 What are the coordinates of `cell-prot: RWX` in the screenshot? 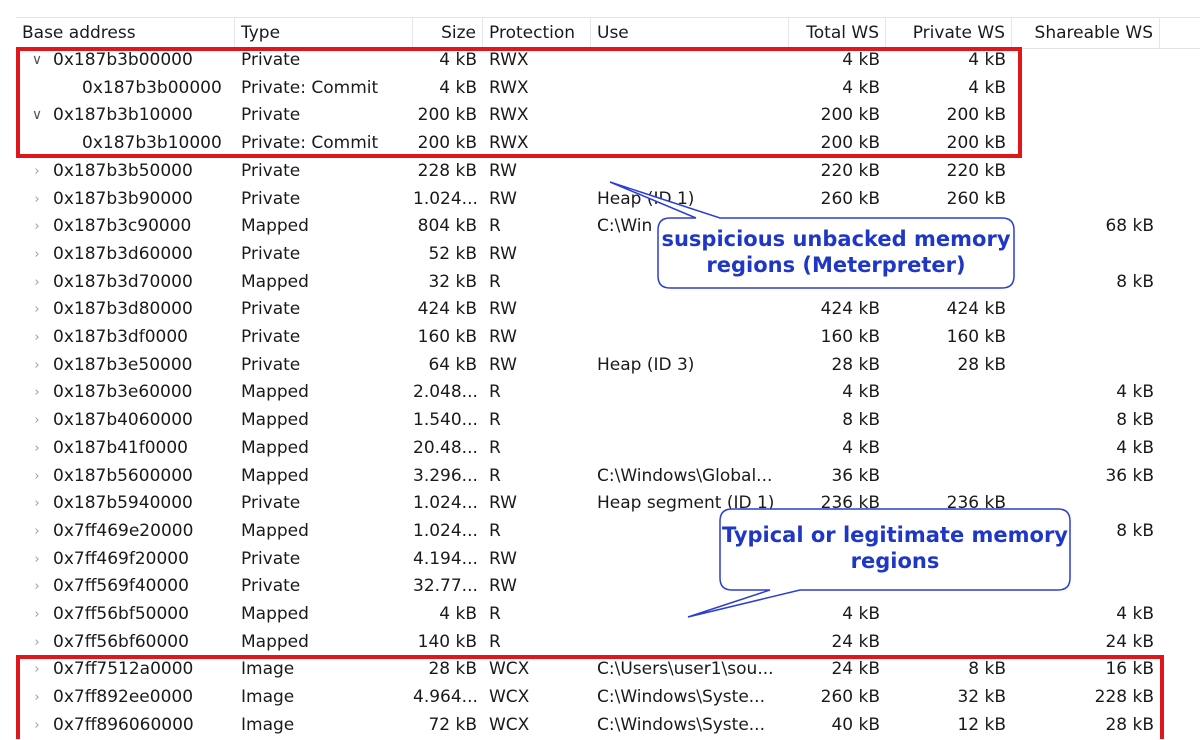 It's located at (509, 60).